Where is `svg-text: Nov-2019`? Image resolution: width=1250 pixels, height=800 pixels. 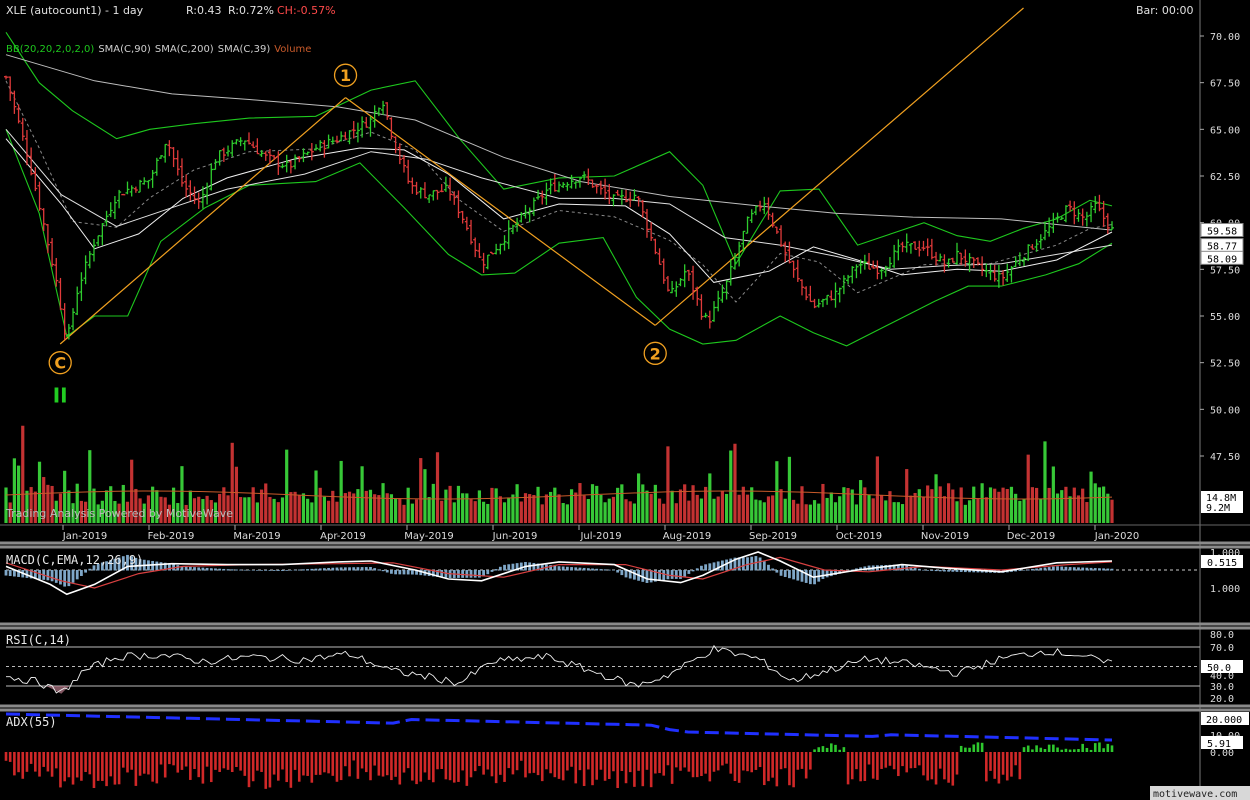
svg-text: Nov-2019 is located at coordinates (945, 536).